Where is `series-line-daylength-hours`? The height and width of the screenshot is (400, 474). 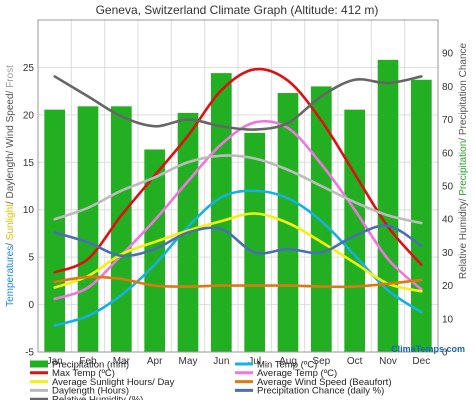 series-line-daylength-hours is located at coordinates (238, 189).